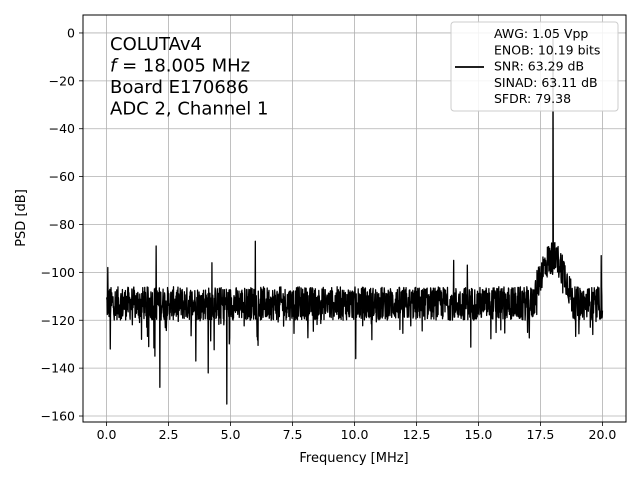  What do you see at coordinates (293, 434) in the screenshot?
I see `x-tick-label: 7.5` at bounding box center [293, 434].